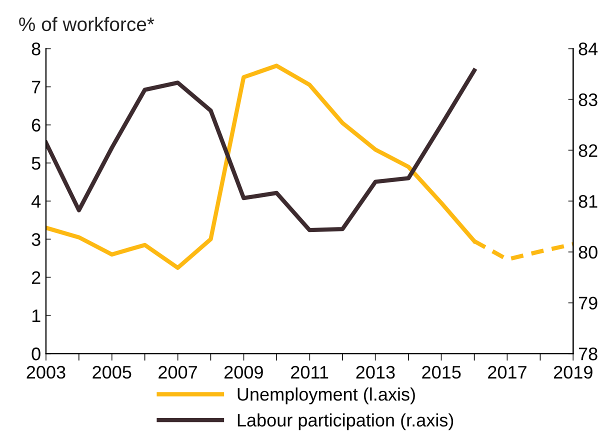 This screenshot has height=442, width=613. Describe the element at coordinates (36, 49) in the screenshot. I see `y-tick-label: 8` at that location.